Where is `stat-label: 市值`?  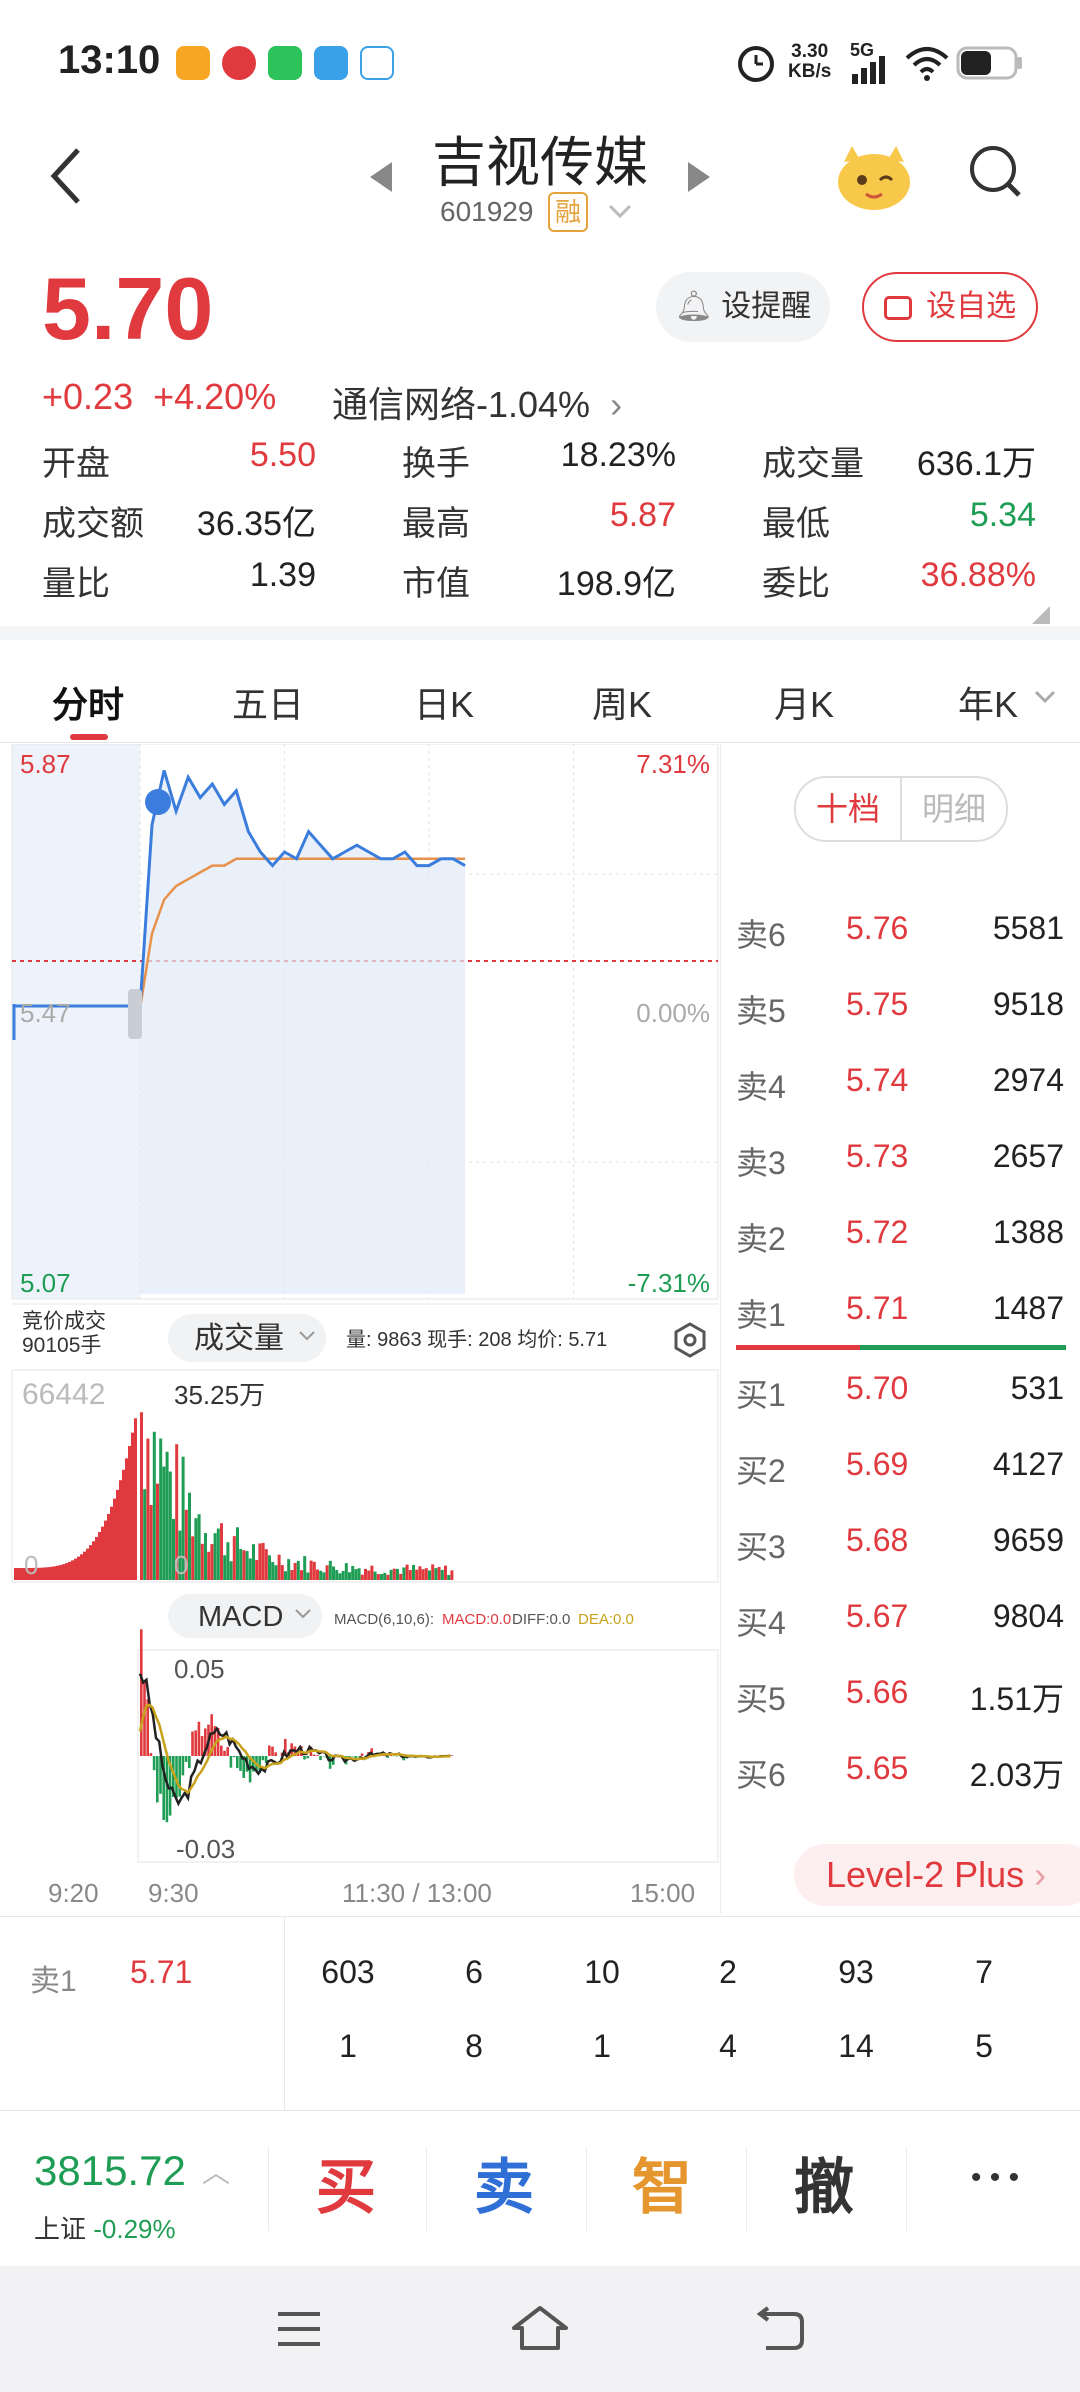 stat-label: 市值 is located at coordinates (436, 584).